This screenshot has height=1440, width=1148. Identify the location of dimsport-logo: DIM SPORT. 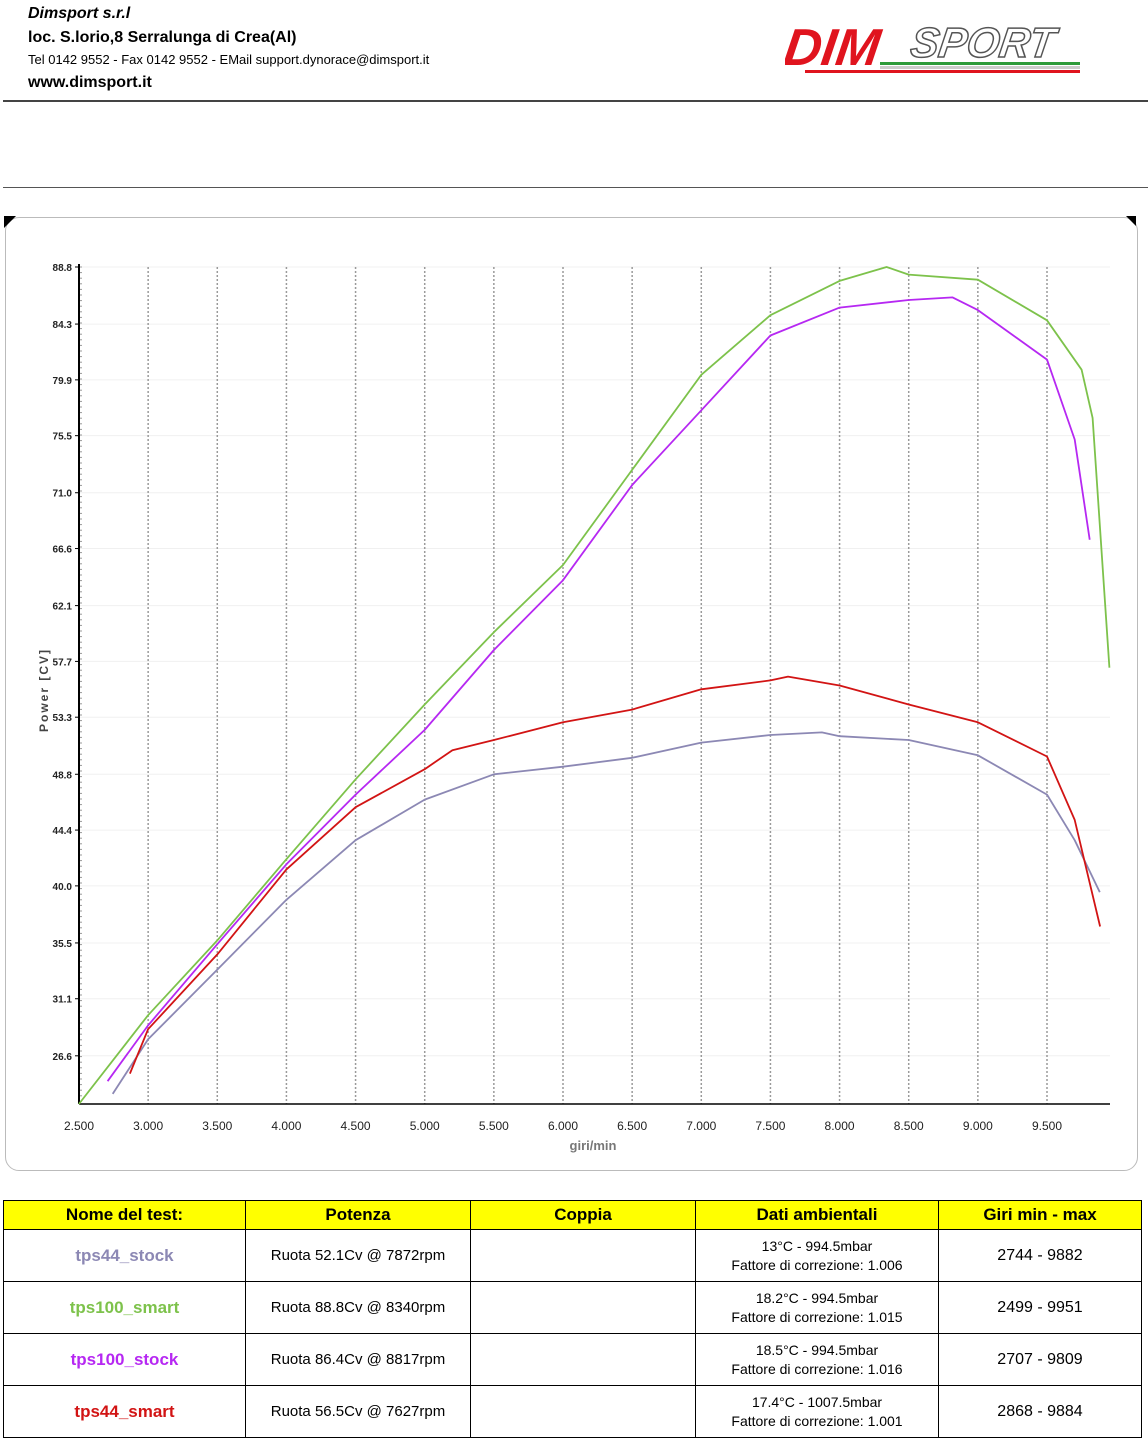
(932, 47).